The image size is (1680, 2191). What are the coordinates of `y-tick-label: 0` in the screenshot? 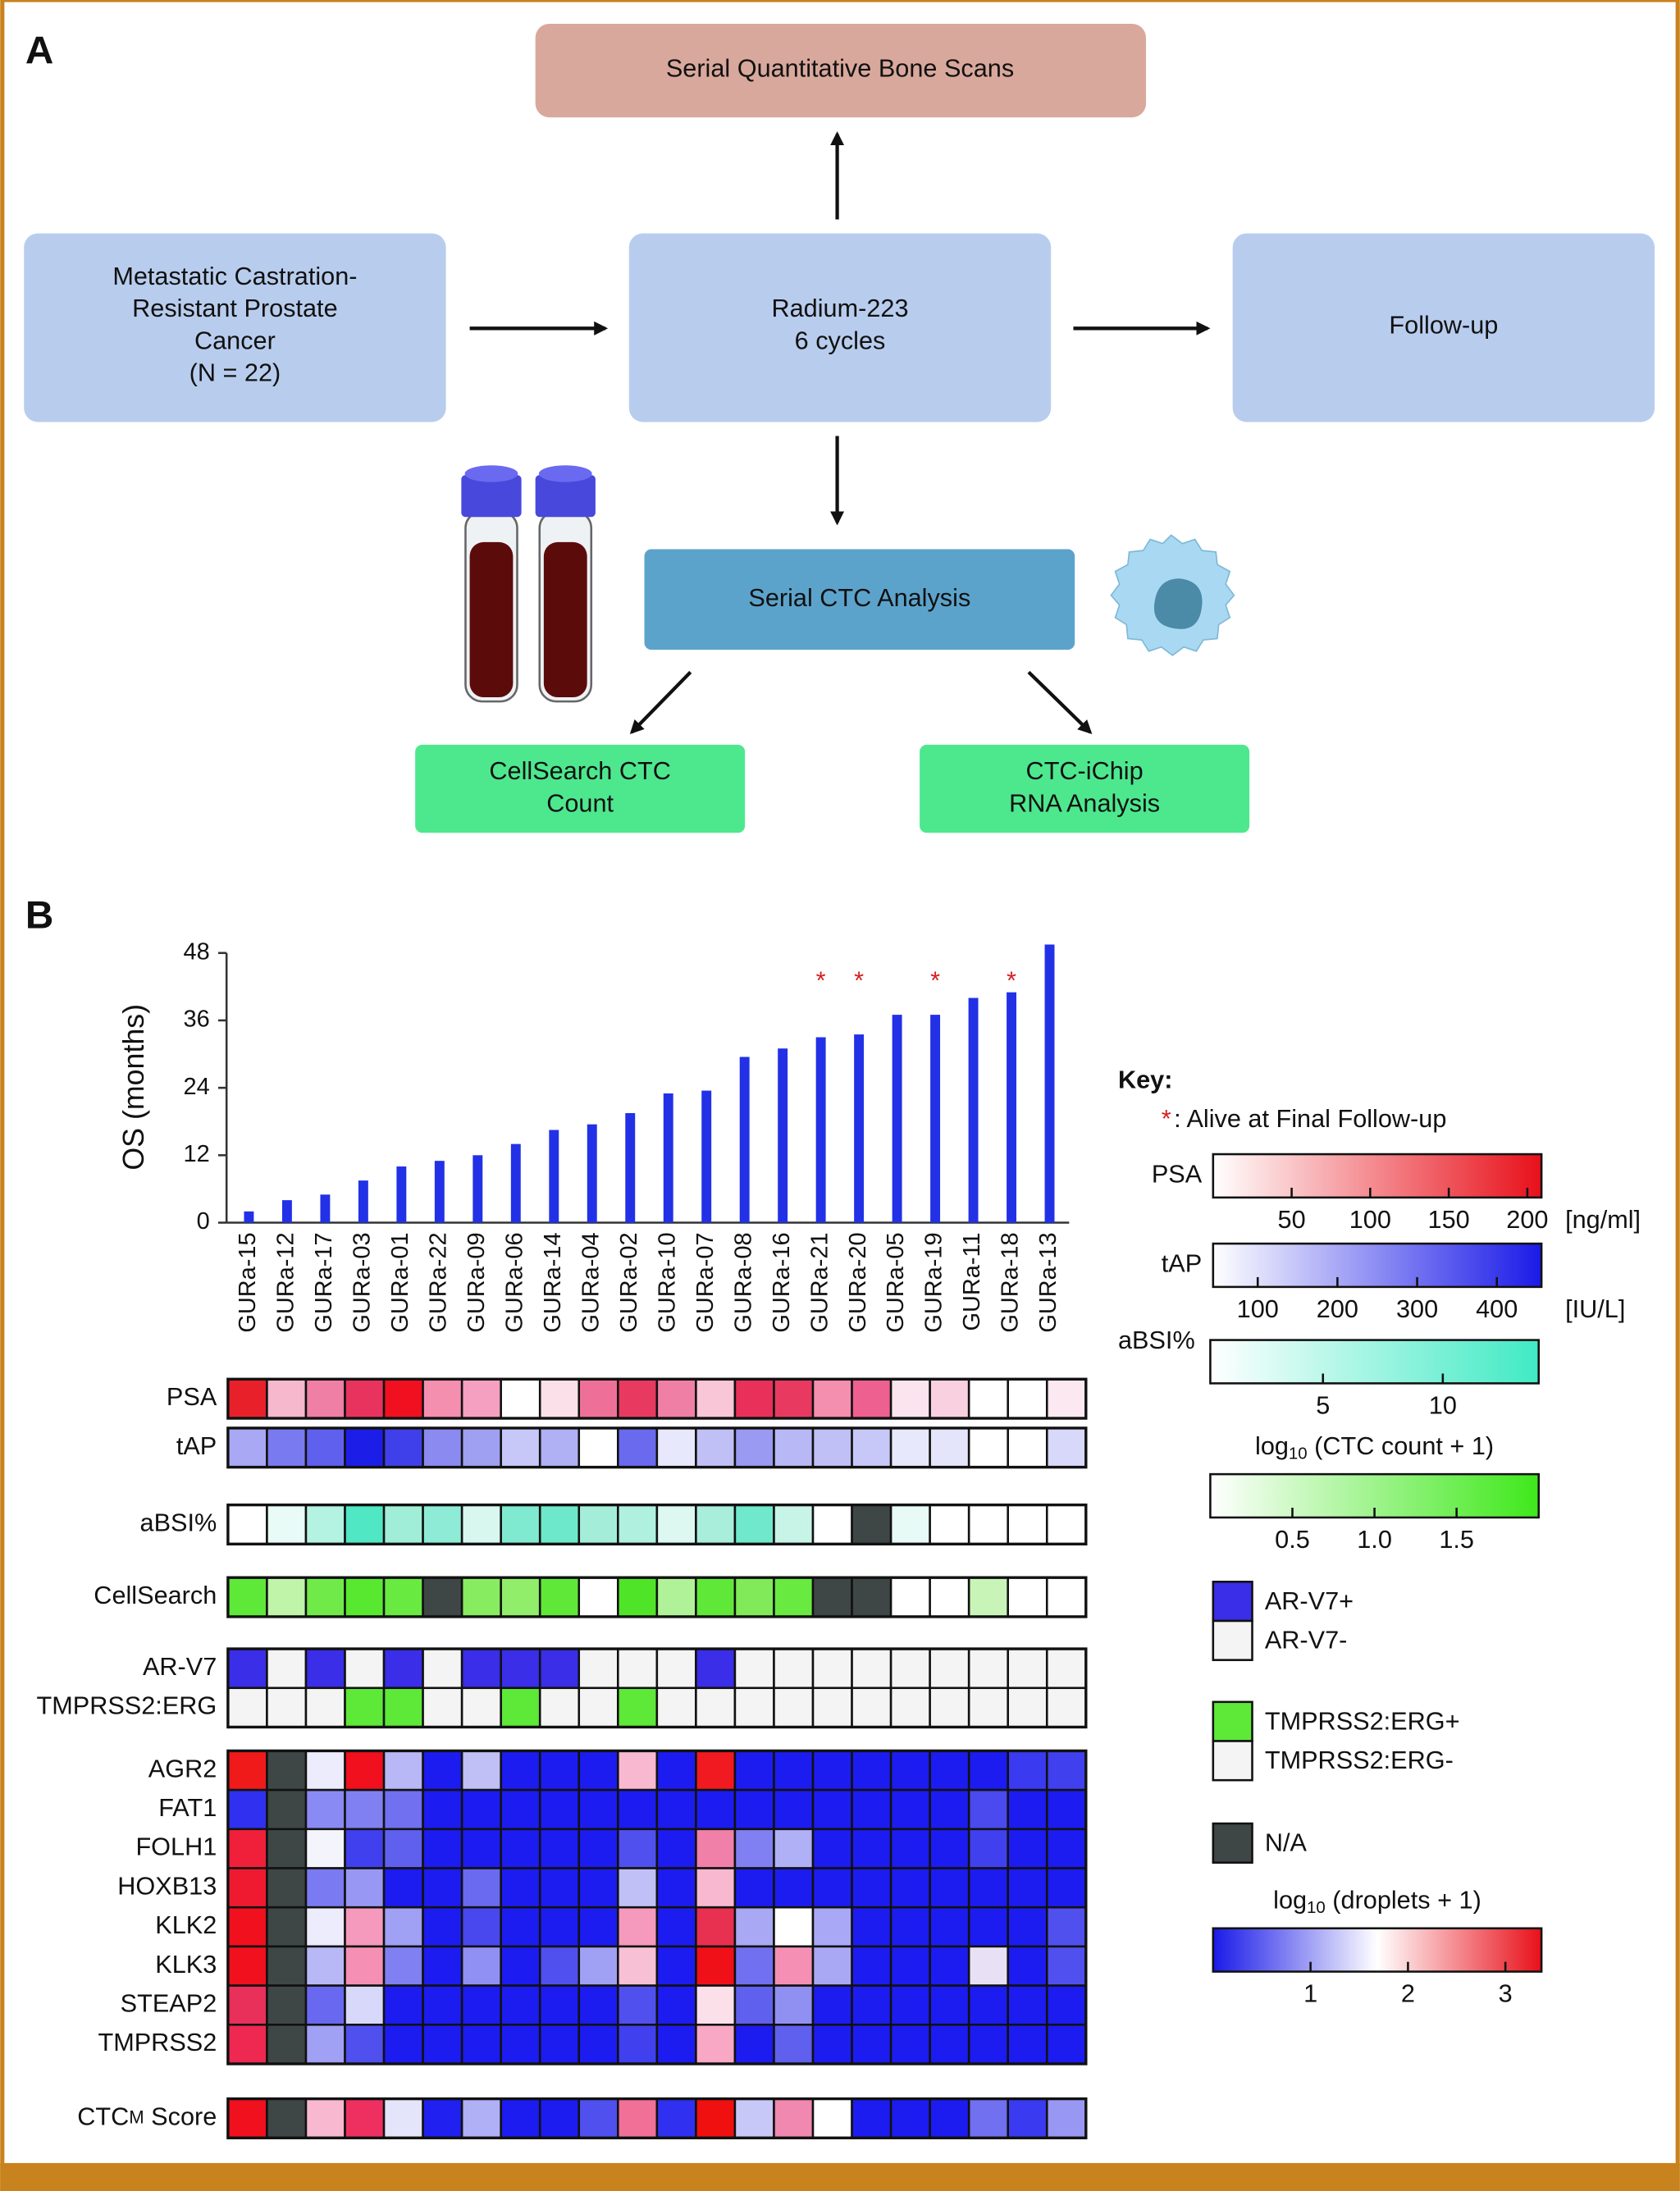 It's located at (204, 1222).